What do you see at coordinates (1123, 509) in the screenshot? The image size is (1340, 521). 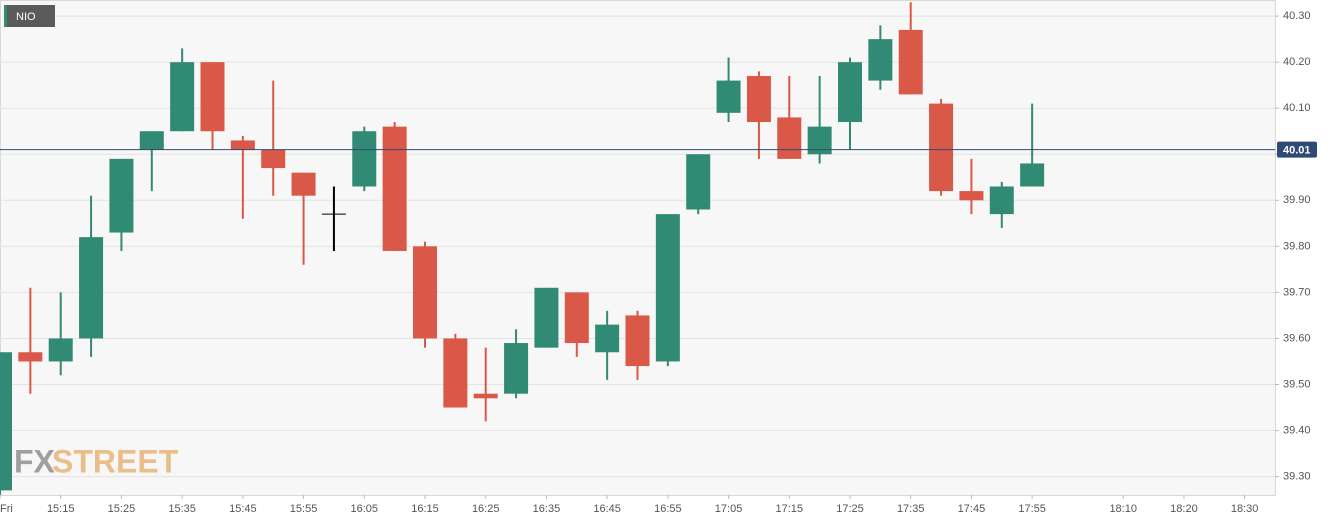 I see `x-tick-label: 18:10` at bounding box center [1123, 509].